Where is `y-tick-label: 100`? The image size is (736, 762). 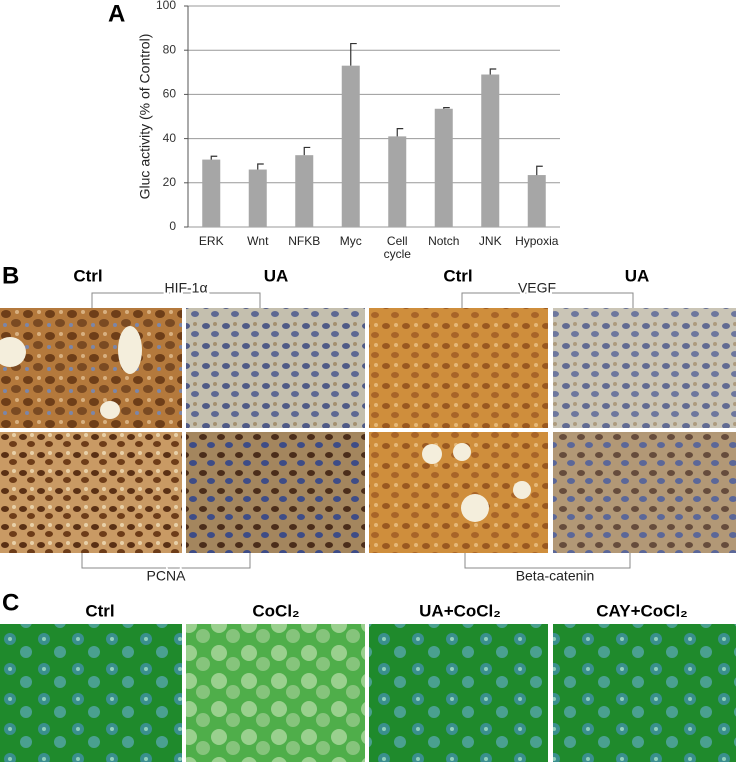 y-tick-label: 100 is located at coordinates (166, 6).